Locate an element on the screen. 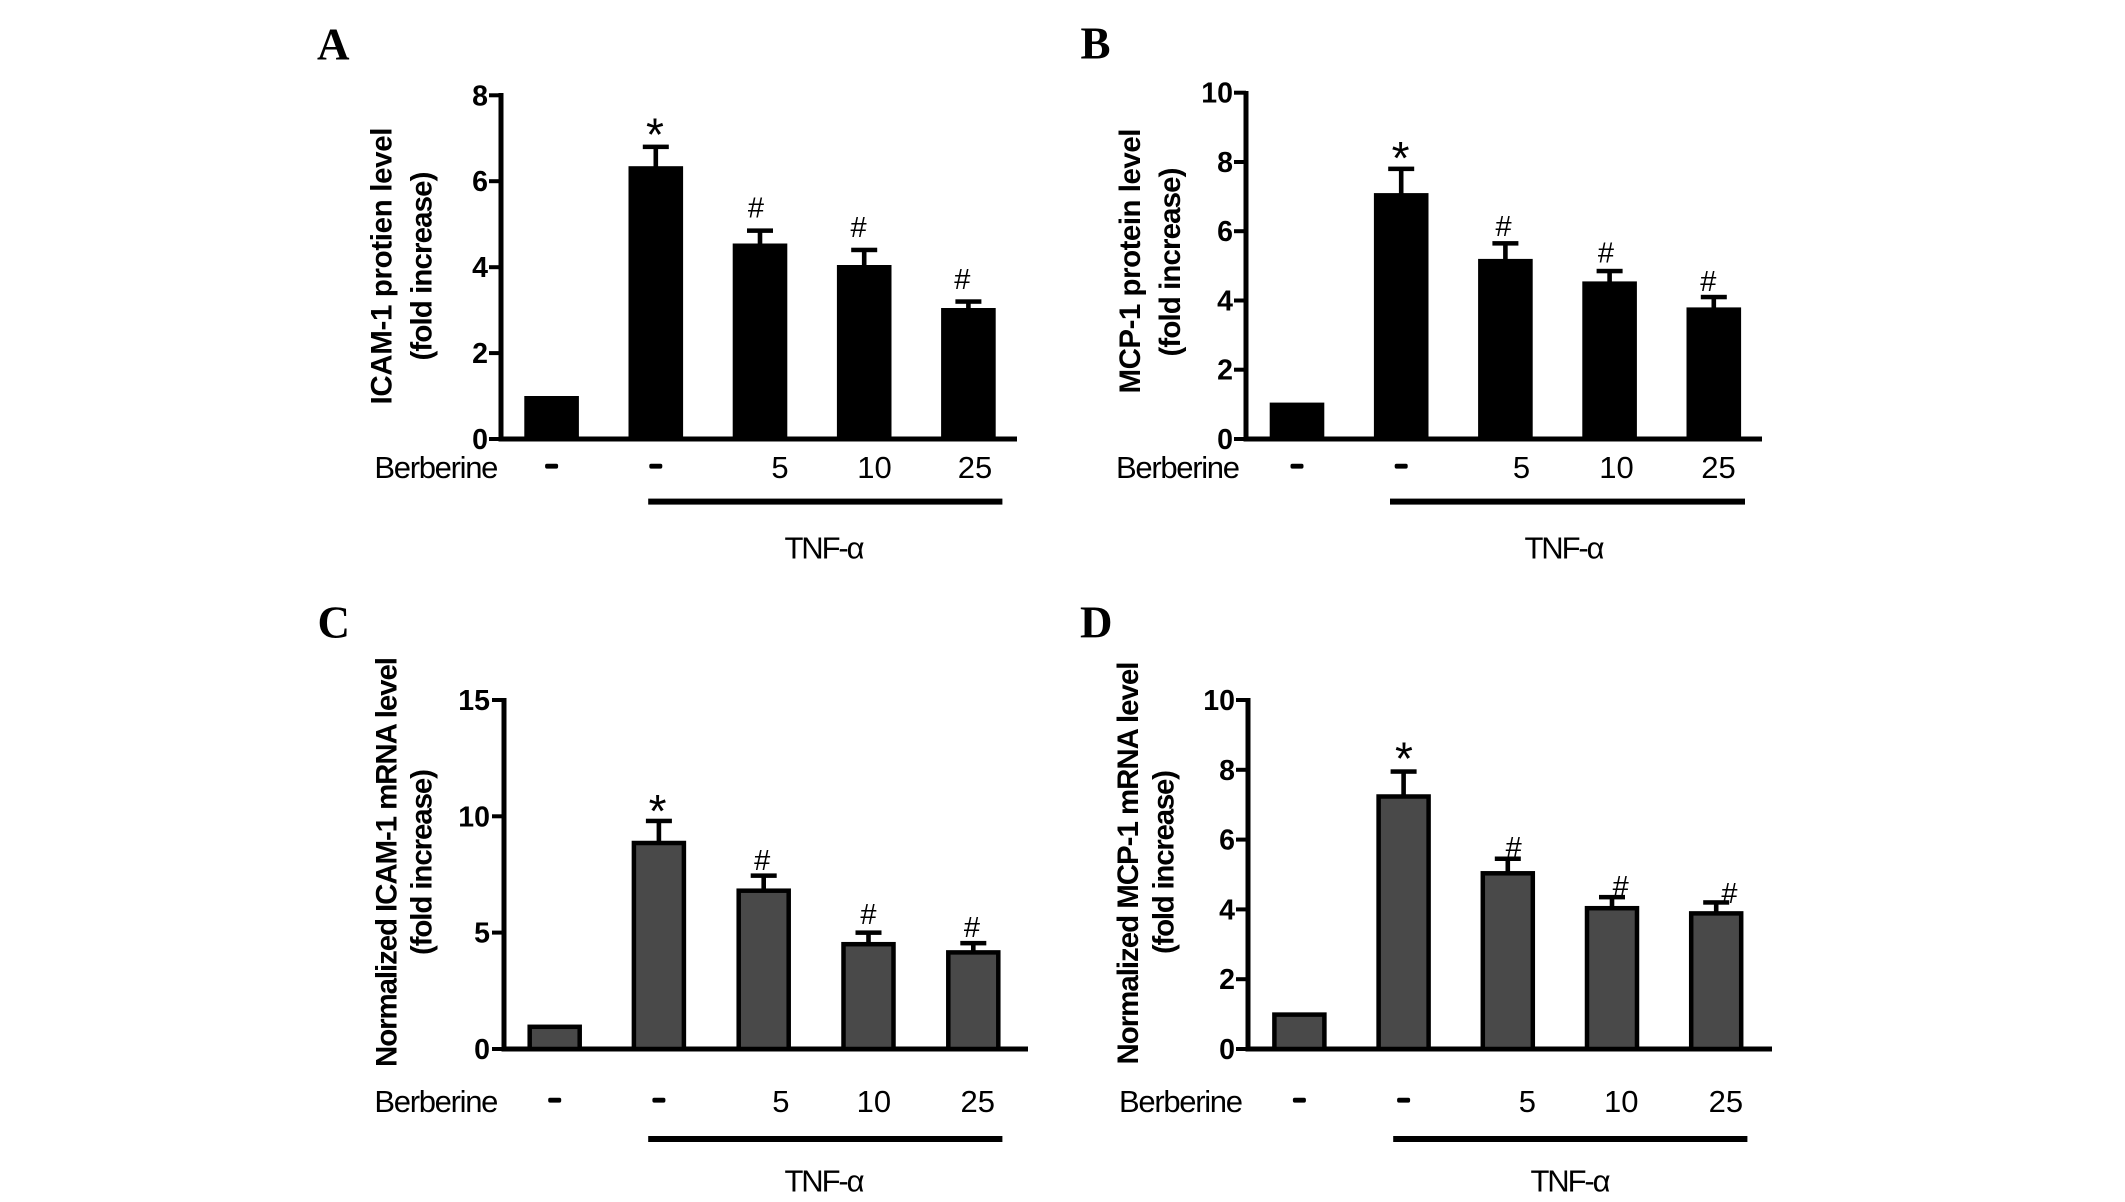 This screenshot has height=1202, width=2125. svg-text: ICAM-1 protien level is located at coordinates (382, 266).